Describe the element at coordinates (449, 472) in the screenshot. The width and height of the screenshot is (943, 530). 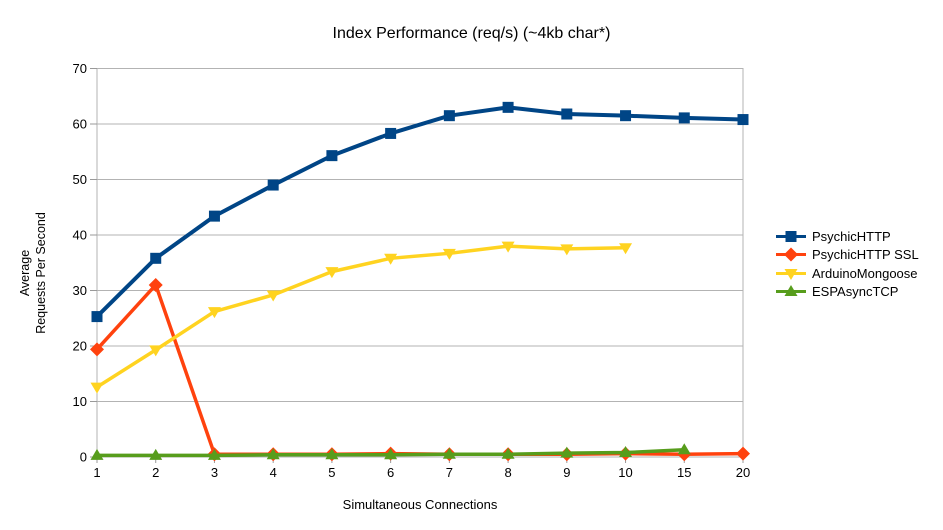
I see `svg-text: 7` at that location.